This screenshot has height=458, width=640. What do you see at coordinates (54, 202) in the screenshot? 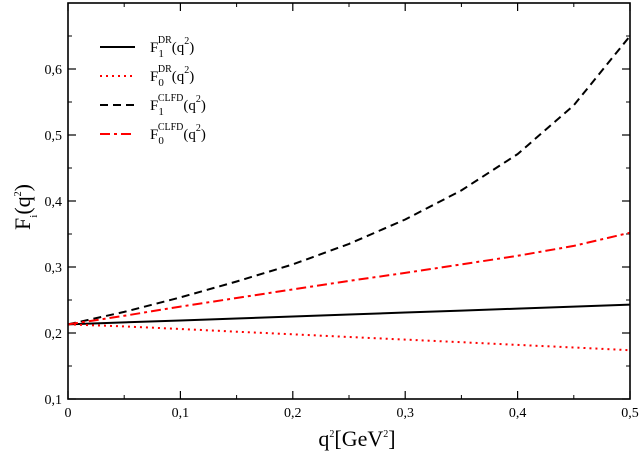
I see `y-tick-label: 0,4` at bounding box center [54, 202].